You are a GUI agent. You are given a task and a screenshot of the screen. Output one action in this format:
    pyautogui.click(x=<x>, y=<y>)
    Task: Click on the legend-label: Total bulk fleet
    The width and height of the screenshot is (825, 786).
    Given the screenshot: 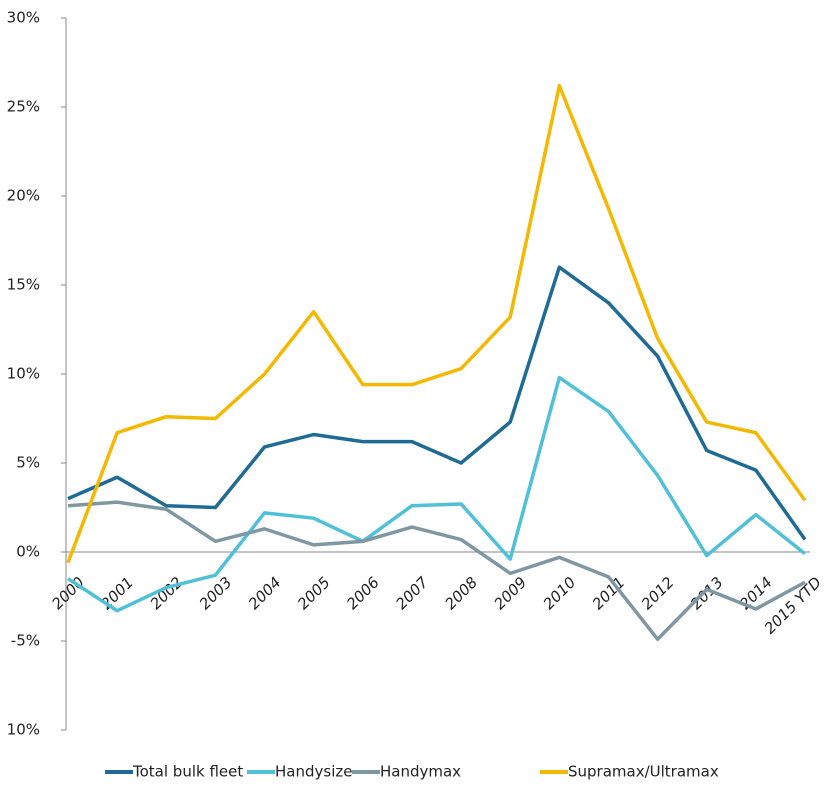 What is the action you would take?
    pyautogui.click(x=187, y=772)
    